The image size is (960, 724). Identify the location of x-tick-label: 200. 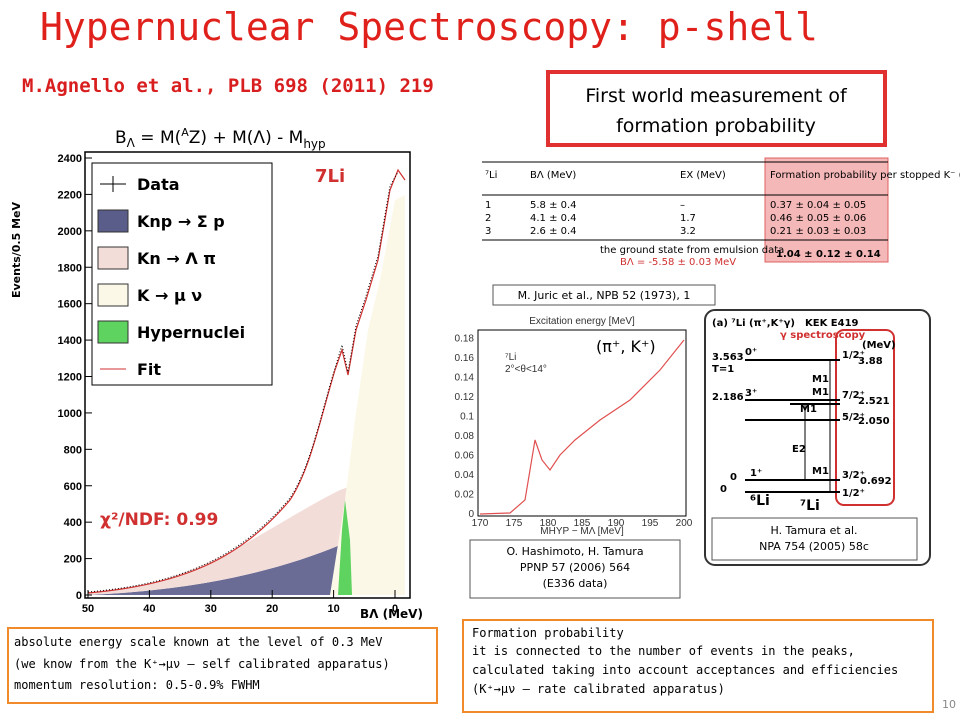
(684, 523).